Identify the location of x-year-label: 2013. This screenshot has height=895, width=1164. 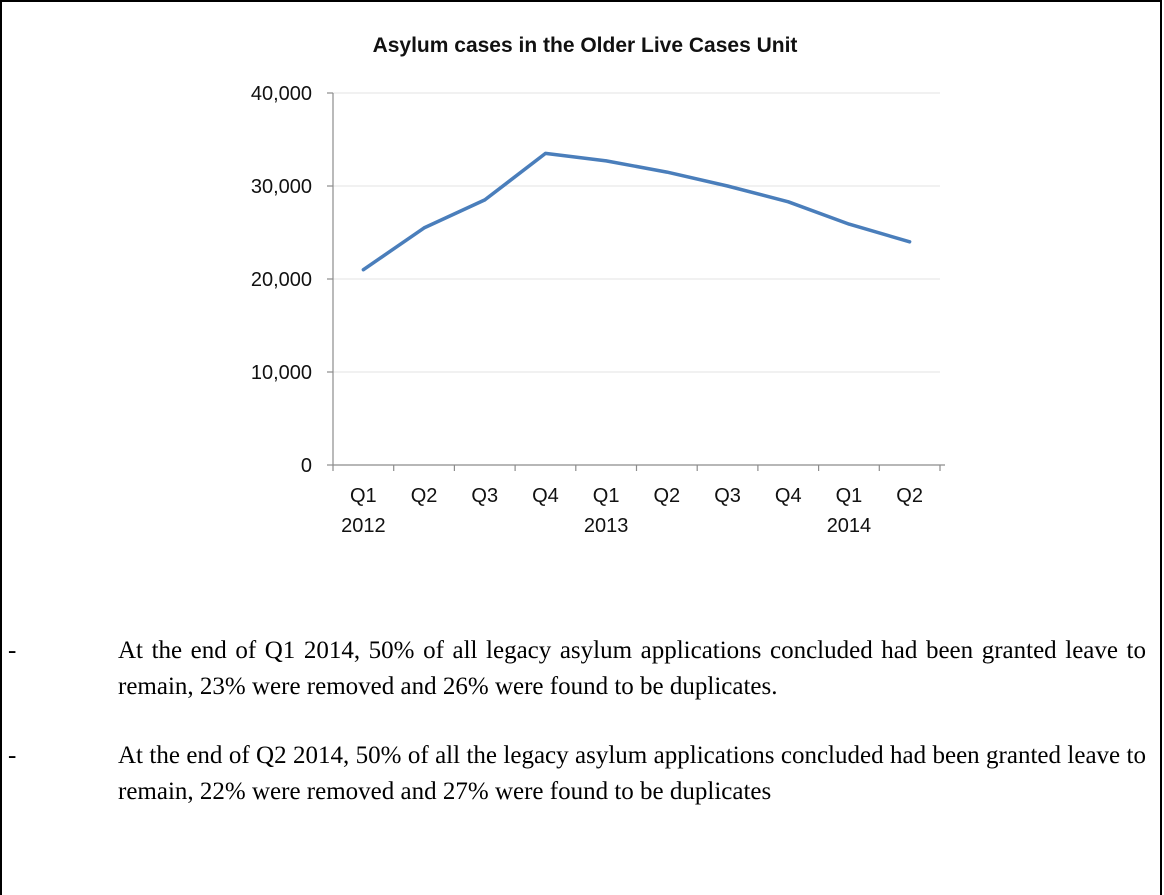
(606, 526).